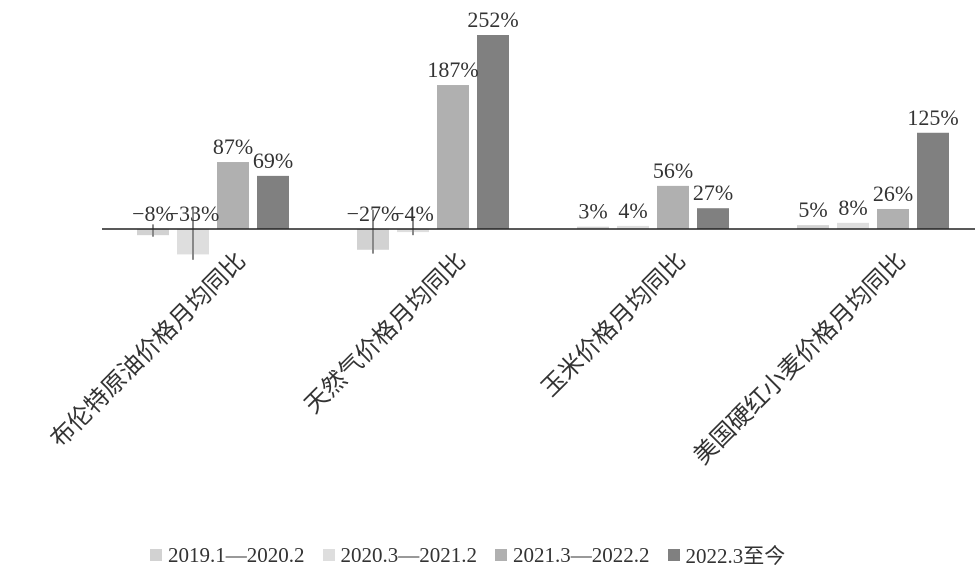  What do you see at coordinates (233, 146) in the screenshot?
I see `data-label-0-2: 87%` at bounding box center [233, 146].